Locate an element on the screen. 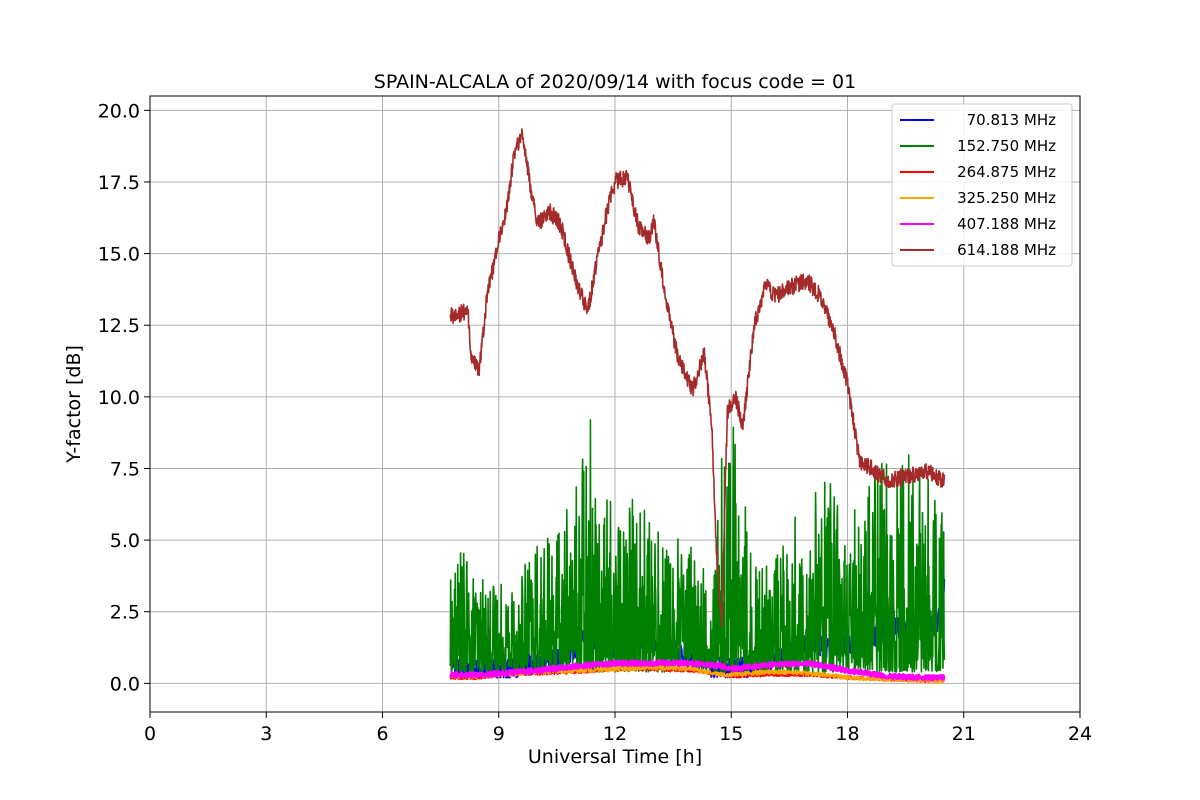 This screenshot has height=800, width=1200. legend-label: 407.188 MHz is located at coordinates (1006, 224).